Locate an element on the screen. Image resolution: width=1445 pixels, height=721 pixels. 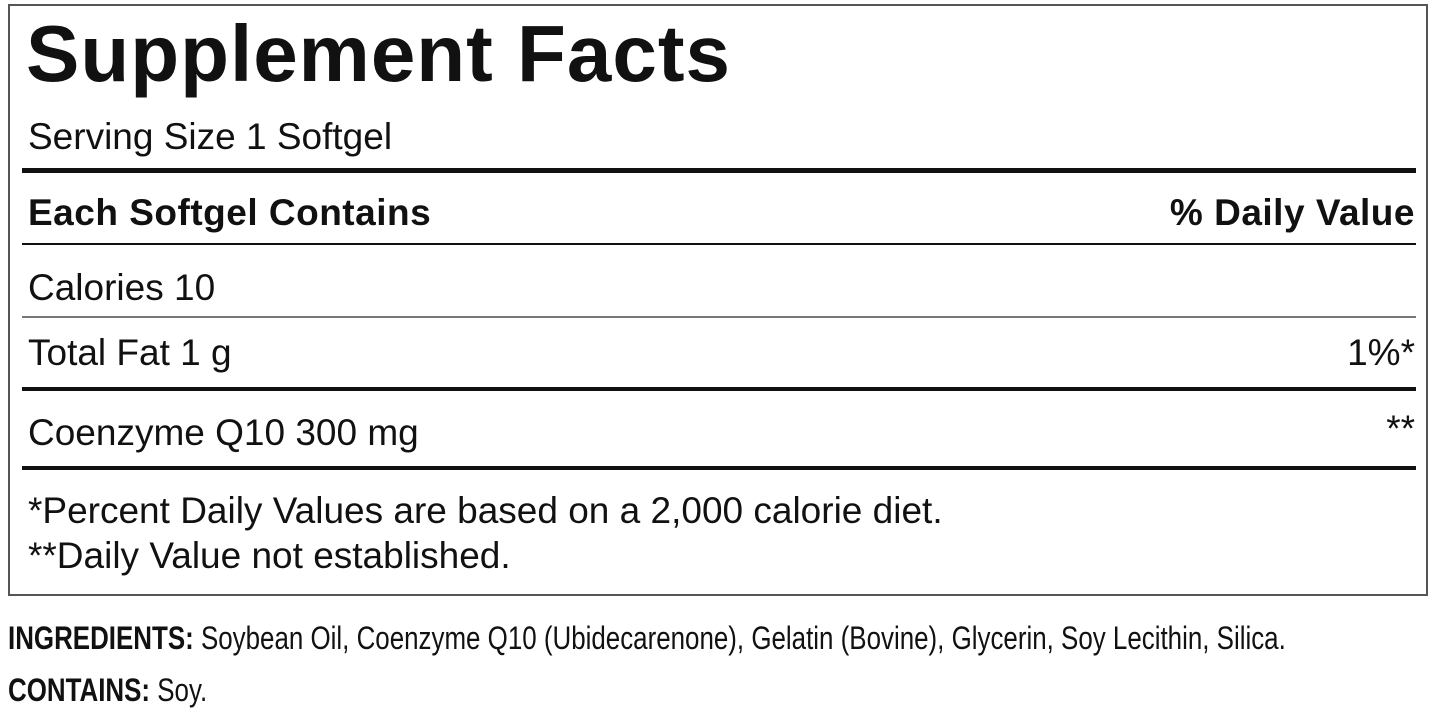
footnote-dv-not-established: **Daily Value not established. is located at coordinates (269, 555).